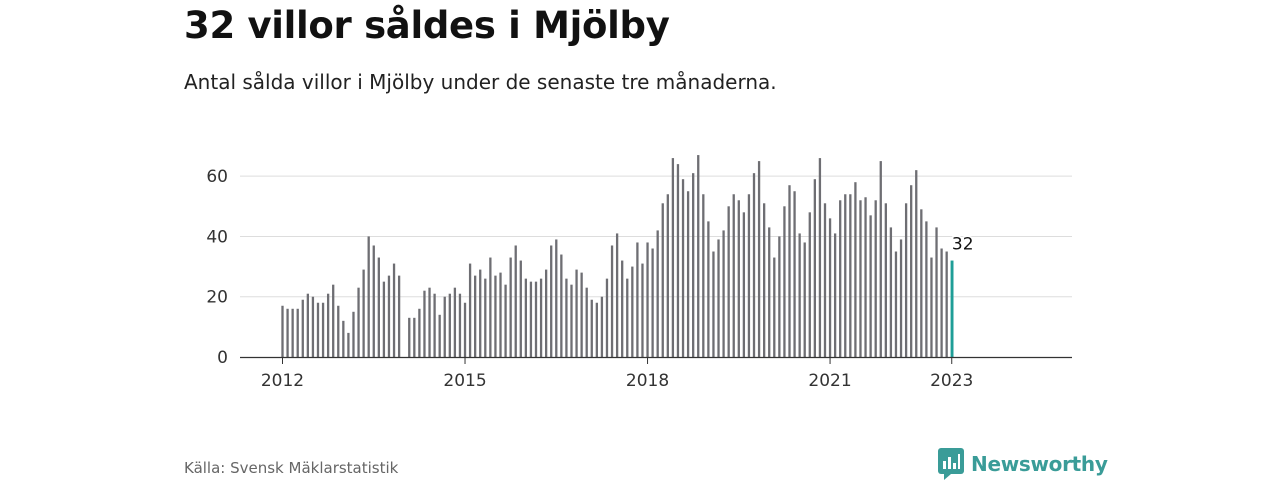 The width and height of the screenshot is (1280, 480). Describe the element at coordinates (464, 381) in the screenshot. I see `x-tick-label: 2015` at that location.